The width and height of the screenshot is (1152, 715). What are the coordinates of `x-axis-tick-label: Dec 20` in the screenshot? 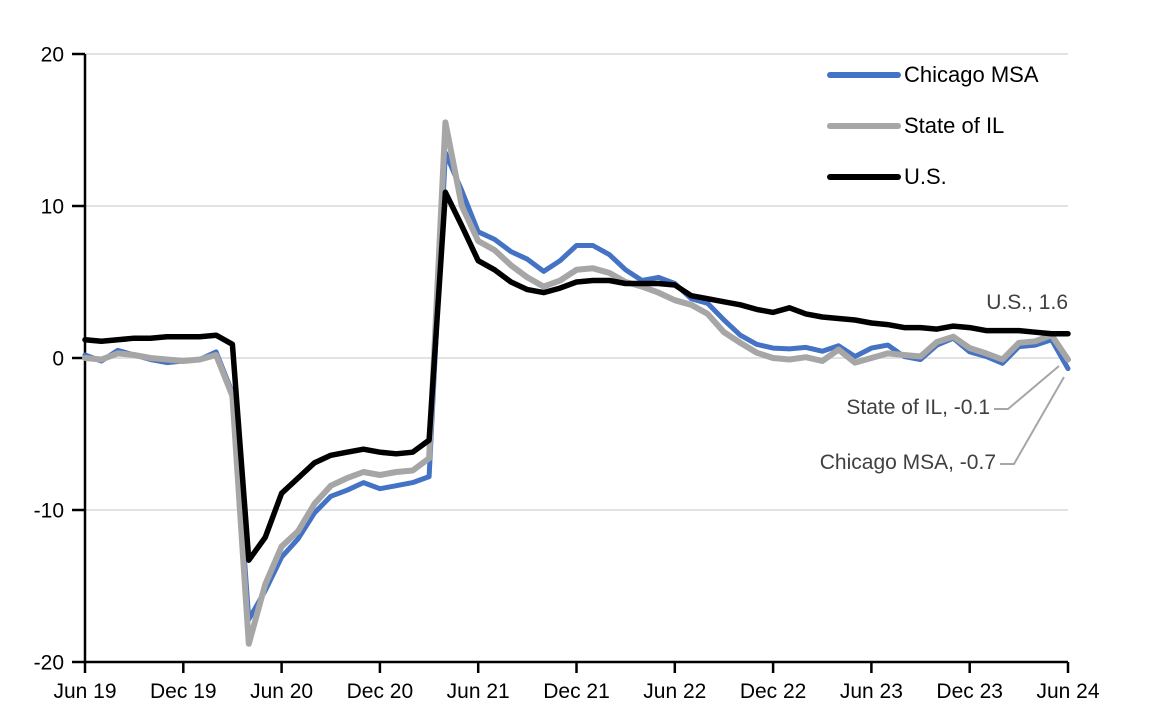 It's located at (380, 691).